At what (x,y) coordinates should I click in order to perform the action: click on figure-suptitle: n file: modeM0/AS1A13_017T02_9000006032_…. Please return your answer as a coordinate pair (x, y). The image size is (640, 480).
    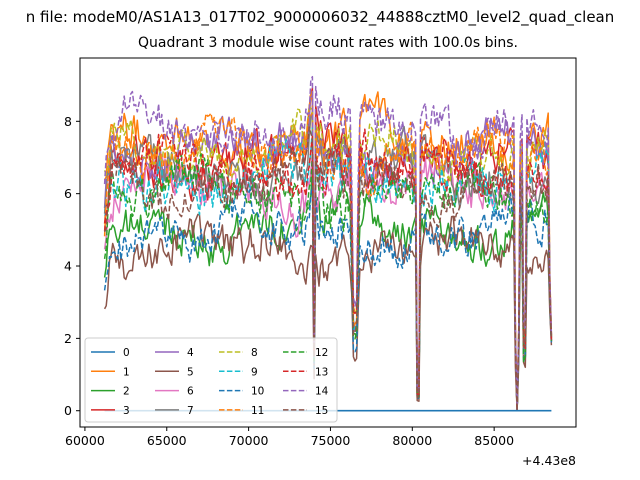
    Looking at the image, I should click on (320, 17).